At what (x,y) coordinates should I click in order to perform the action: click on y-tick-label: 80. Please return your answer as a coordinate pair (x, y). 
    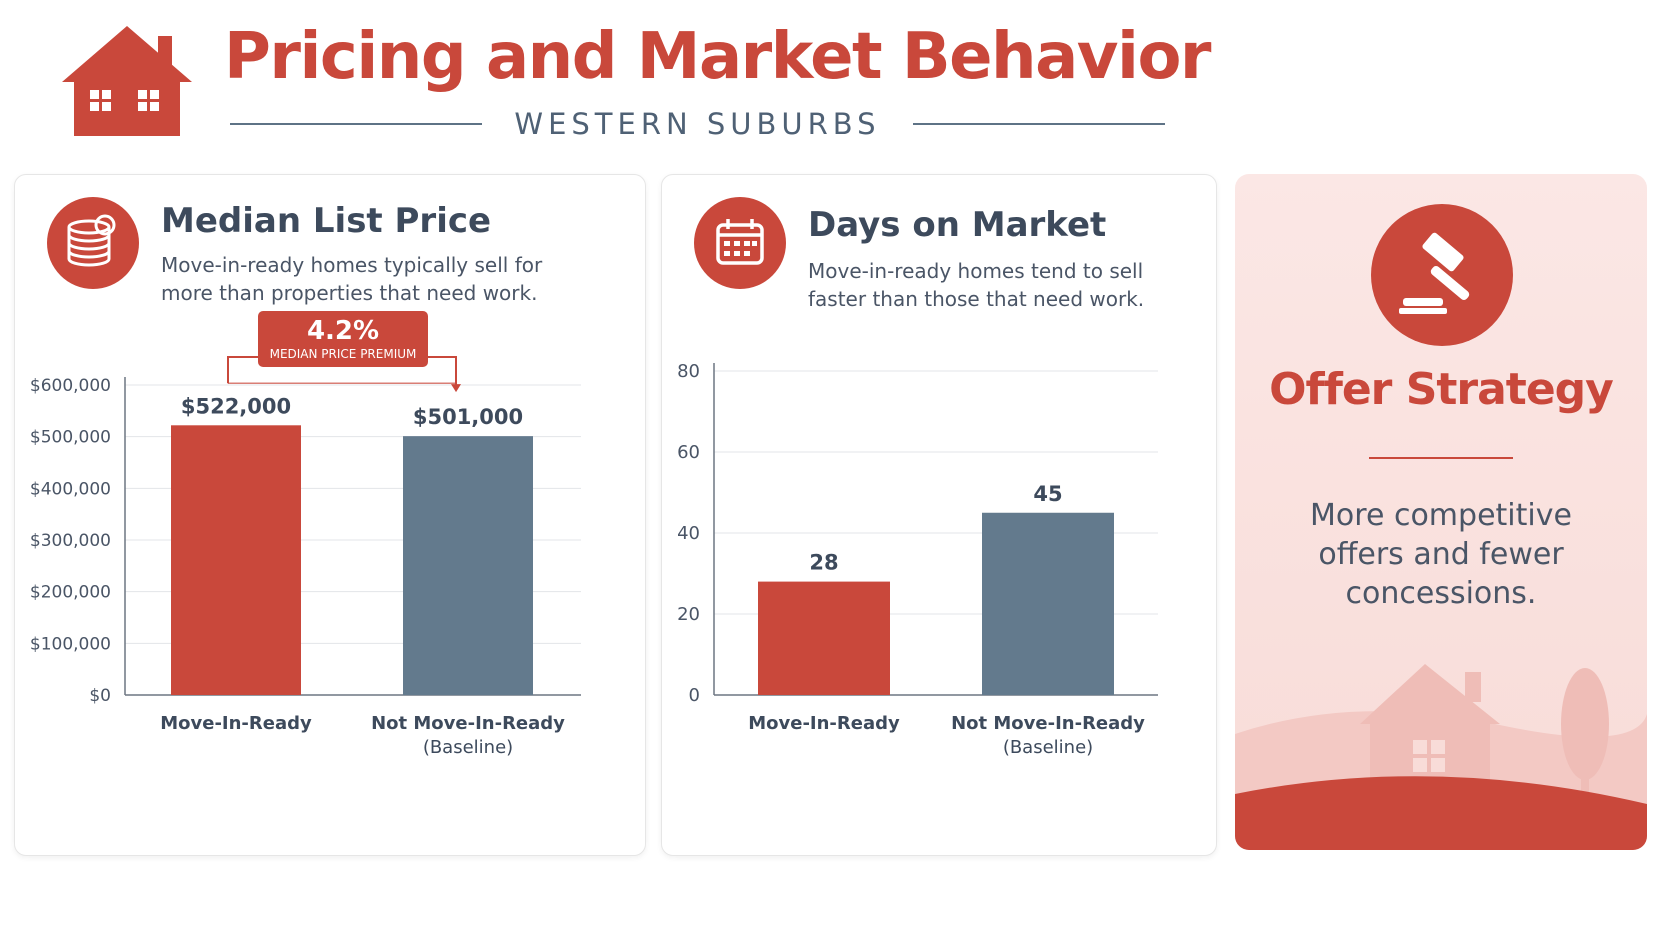
    Looking at the image, I should click on (688, 371).